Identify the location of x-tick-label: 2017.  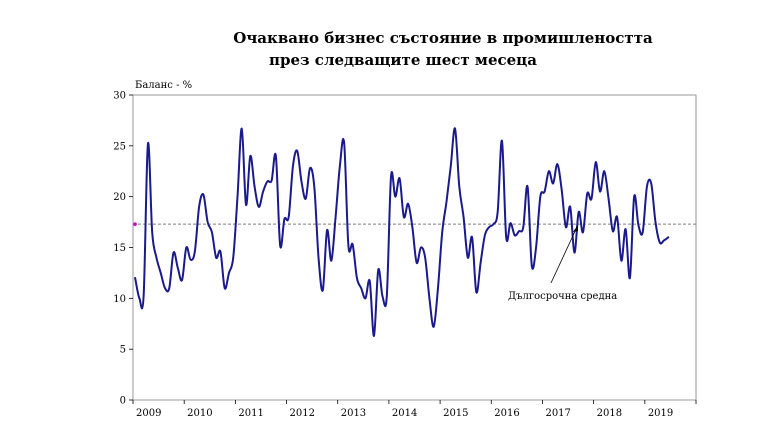
(557, 413).